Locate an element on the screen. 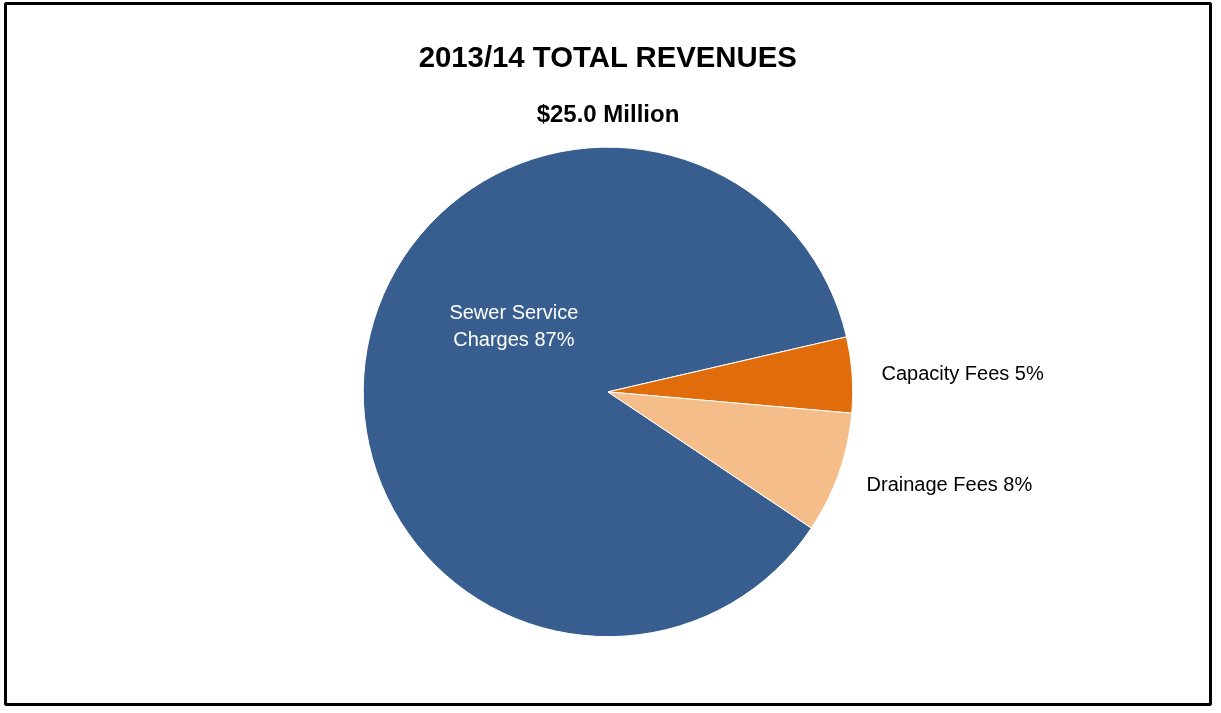  chart-title: 2013/14 TOTAL REVENUES is located at coordinates (607, 57).